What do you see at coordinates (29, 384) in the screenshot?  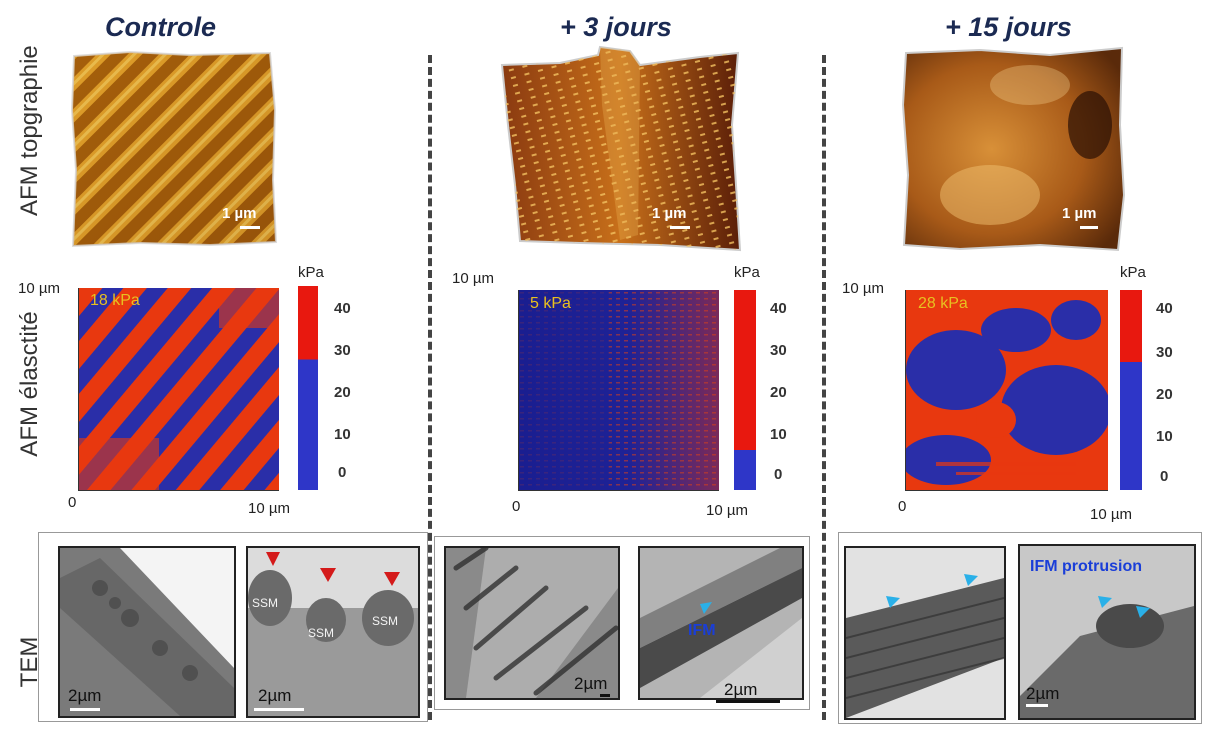 I see `row-label-elasticity: AFM élasctité` at bounding box center [29, 384].